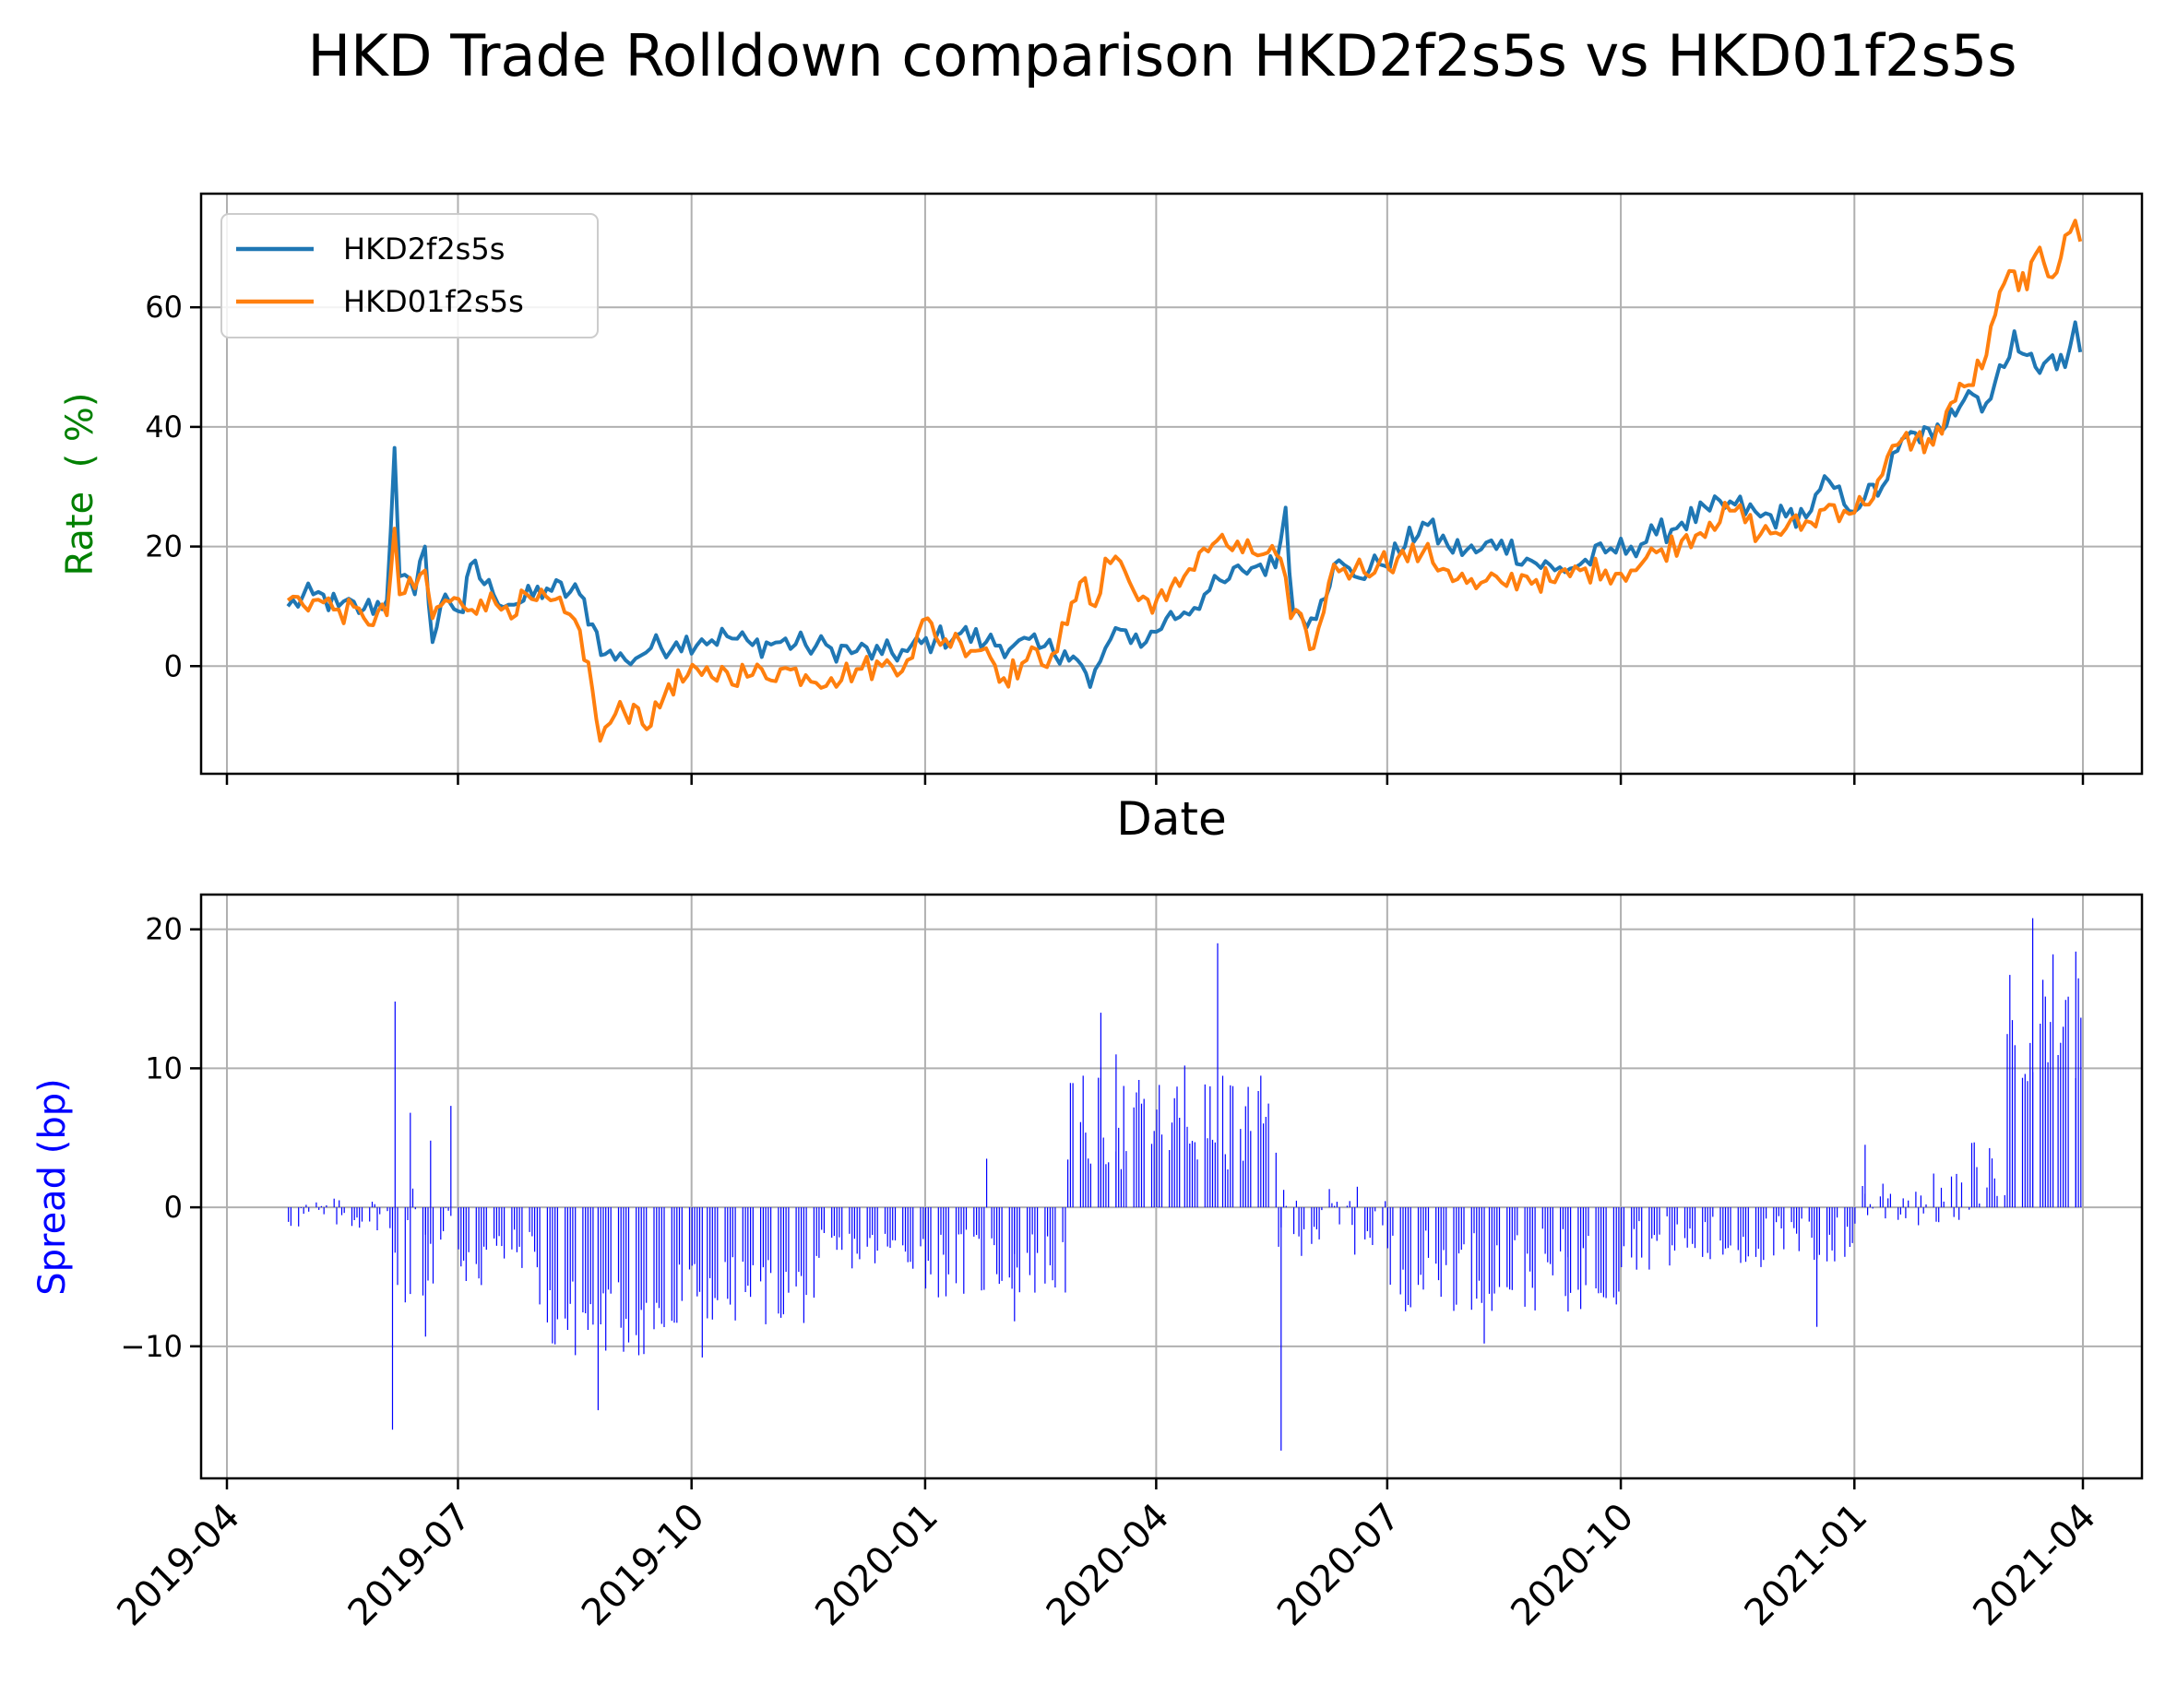 The height and width of the screenshot is (1708, 2177). What do you see at coordinates (409, 275) in the screenshot?
I see `legend: HKD2f2s5s HKD01f2s5s` at bounding box center [409, 275].